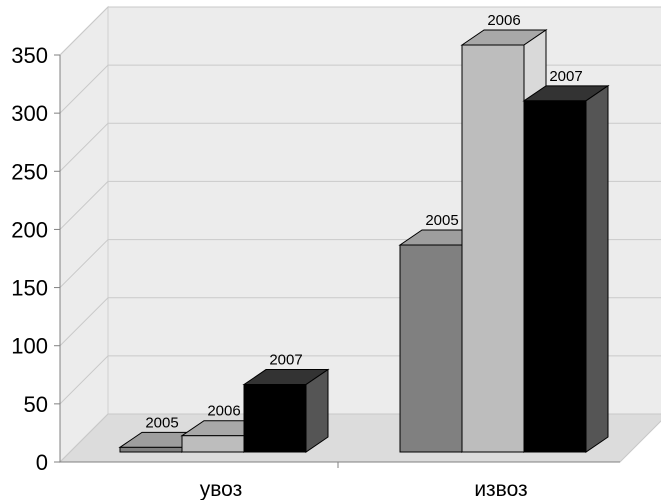 The width and height of the screenshot is (661, 500). What do you see at coordinates (29, 113) in the screenshot?
I see `y-tick-label: 300` at bounding box center [29, 113].